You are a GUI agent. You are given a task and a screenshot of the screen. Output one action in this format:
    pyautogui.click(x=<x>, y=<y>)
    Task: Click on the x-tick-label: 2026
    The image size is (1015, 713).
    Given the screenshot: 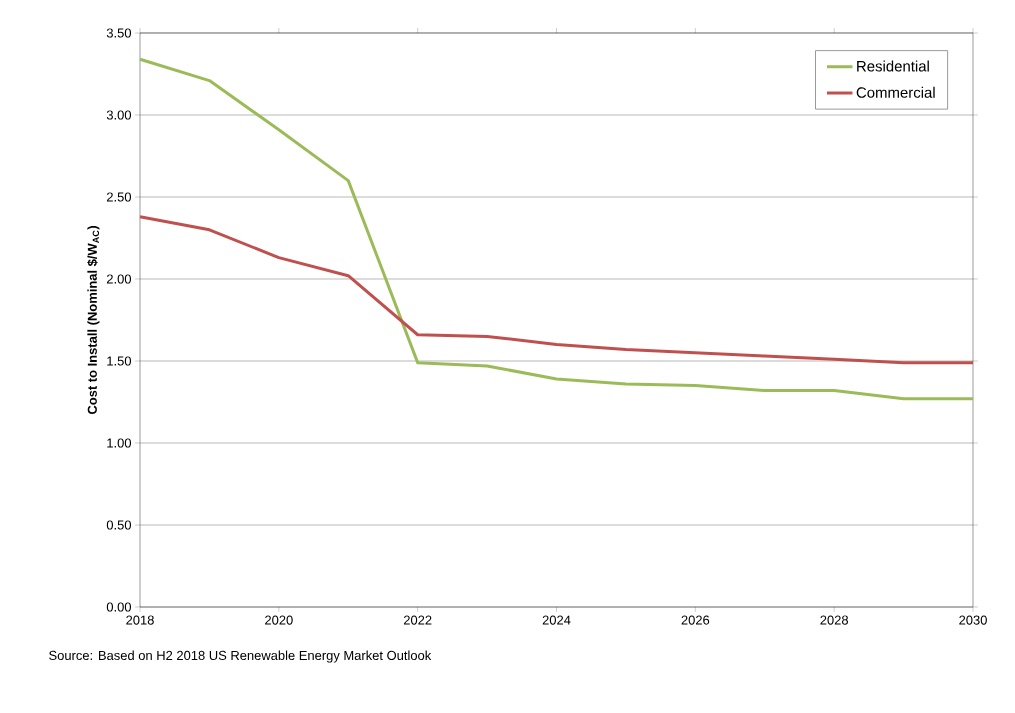 What is the action you would take?
    pyautogui.click(x=695, y=620)
    